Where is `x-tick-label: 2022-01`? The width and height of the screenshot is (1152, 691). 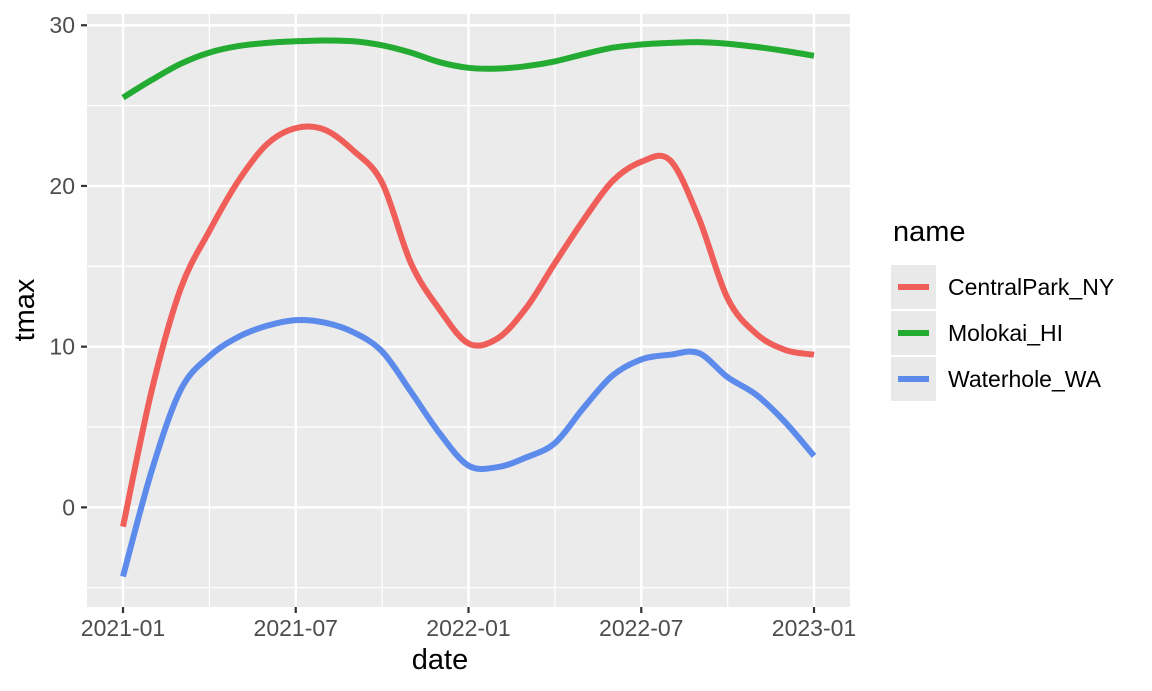 x-tick-label: 2022-01 is located at coordinates (468, 628).